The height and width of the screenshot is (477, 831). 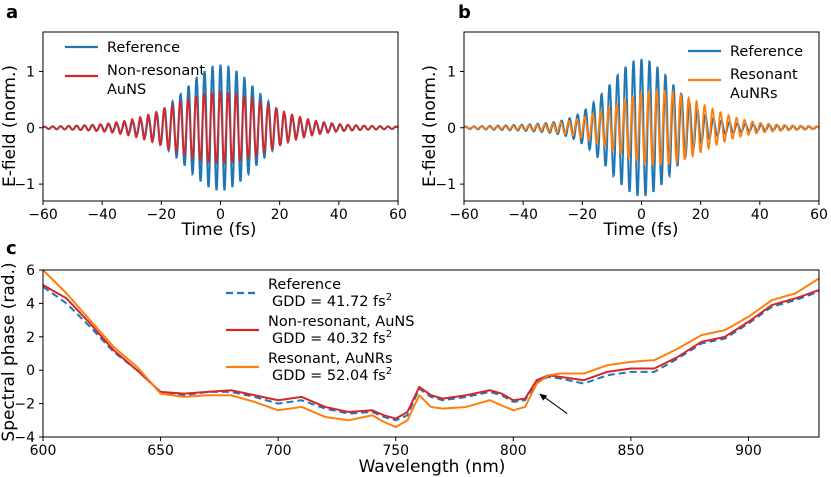 I want to click on panel-c-xtick-label: 850, so click(x=631, y=451).